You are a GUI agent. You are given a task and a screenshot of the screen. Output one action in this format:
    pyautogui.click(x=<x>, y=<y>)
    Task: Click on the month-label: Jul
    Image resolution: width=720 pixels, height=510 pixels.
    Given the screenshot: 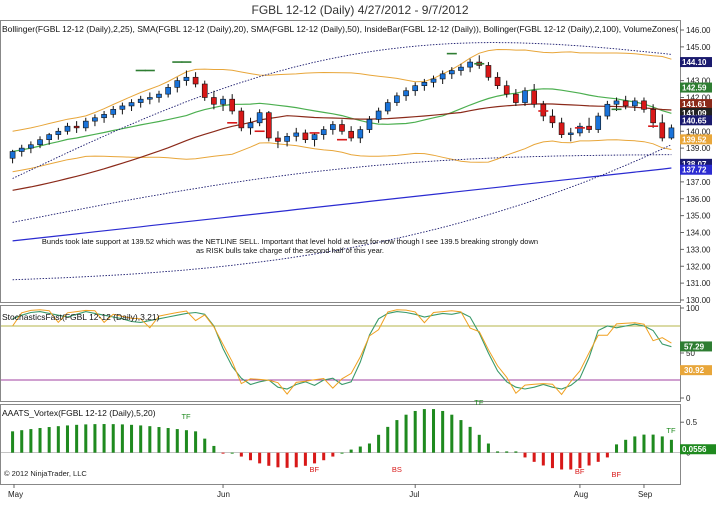 What is the action you would take?
    pyautogui.click(x=414, y=494)
    